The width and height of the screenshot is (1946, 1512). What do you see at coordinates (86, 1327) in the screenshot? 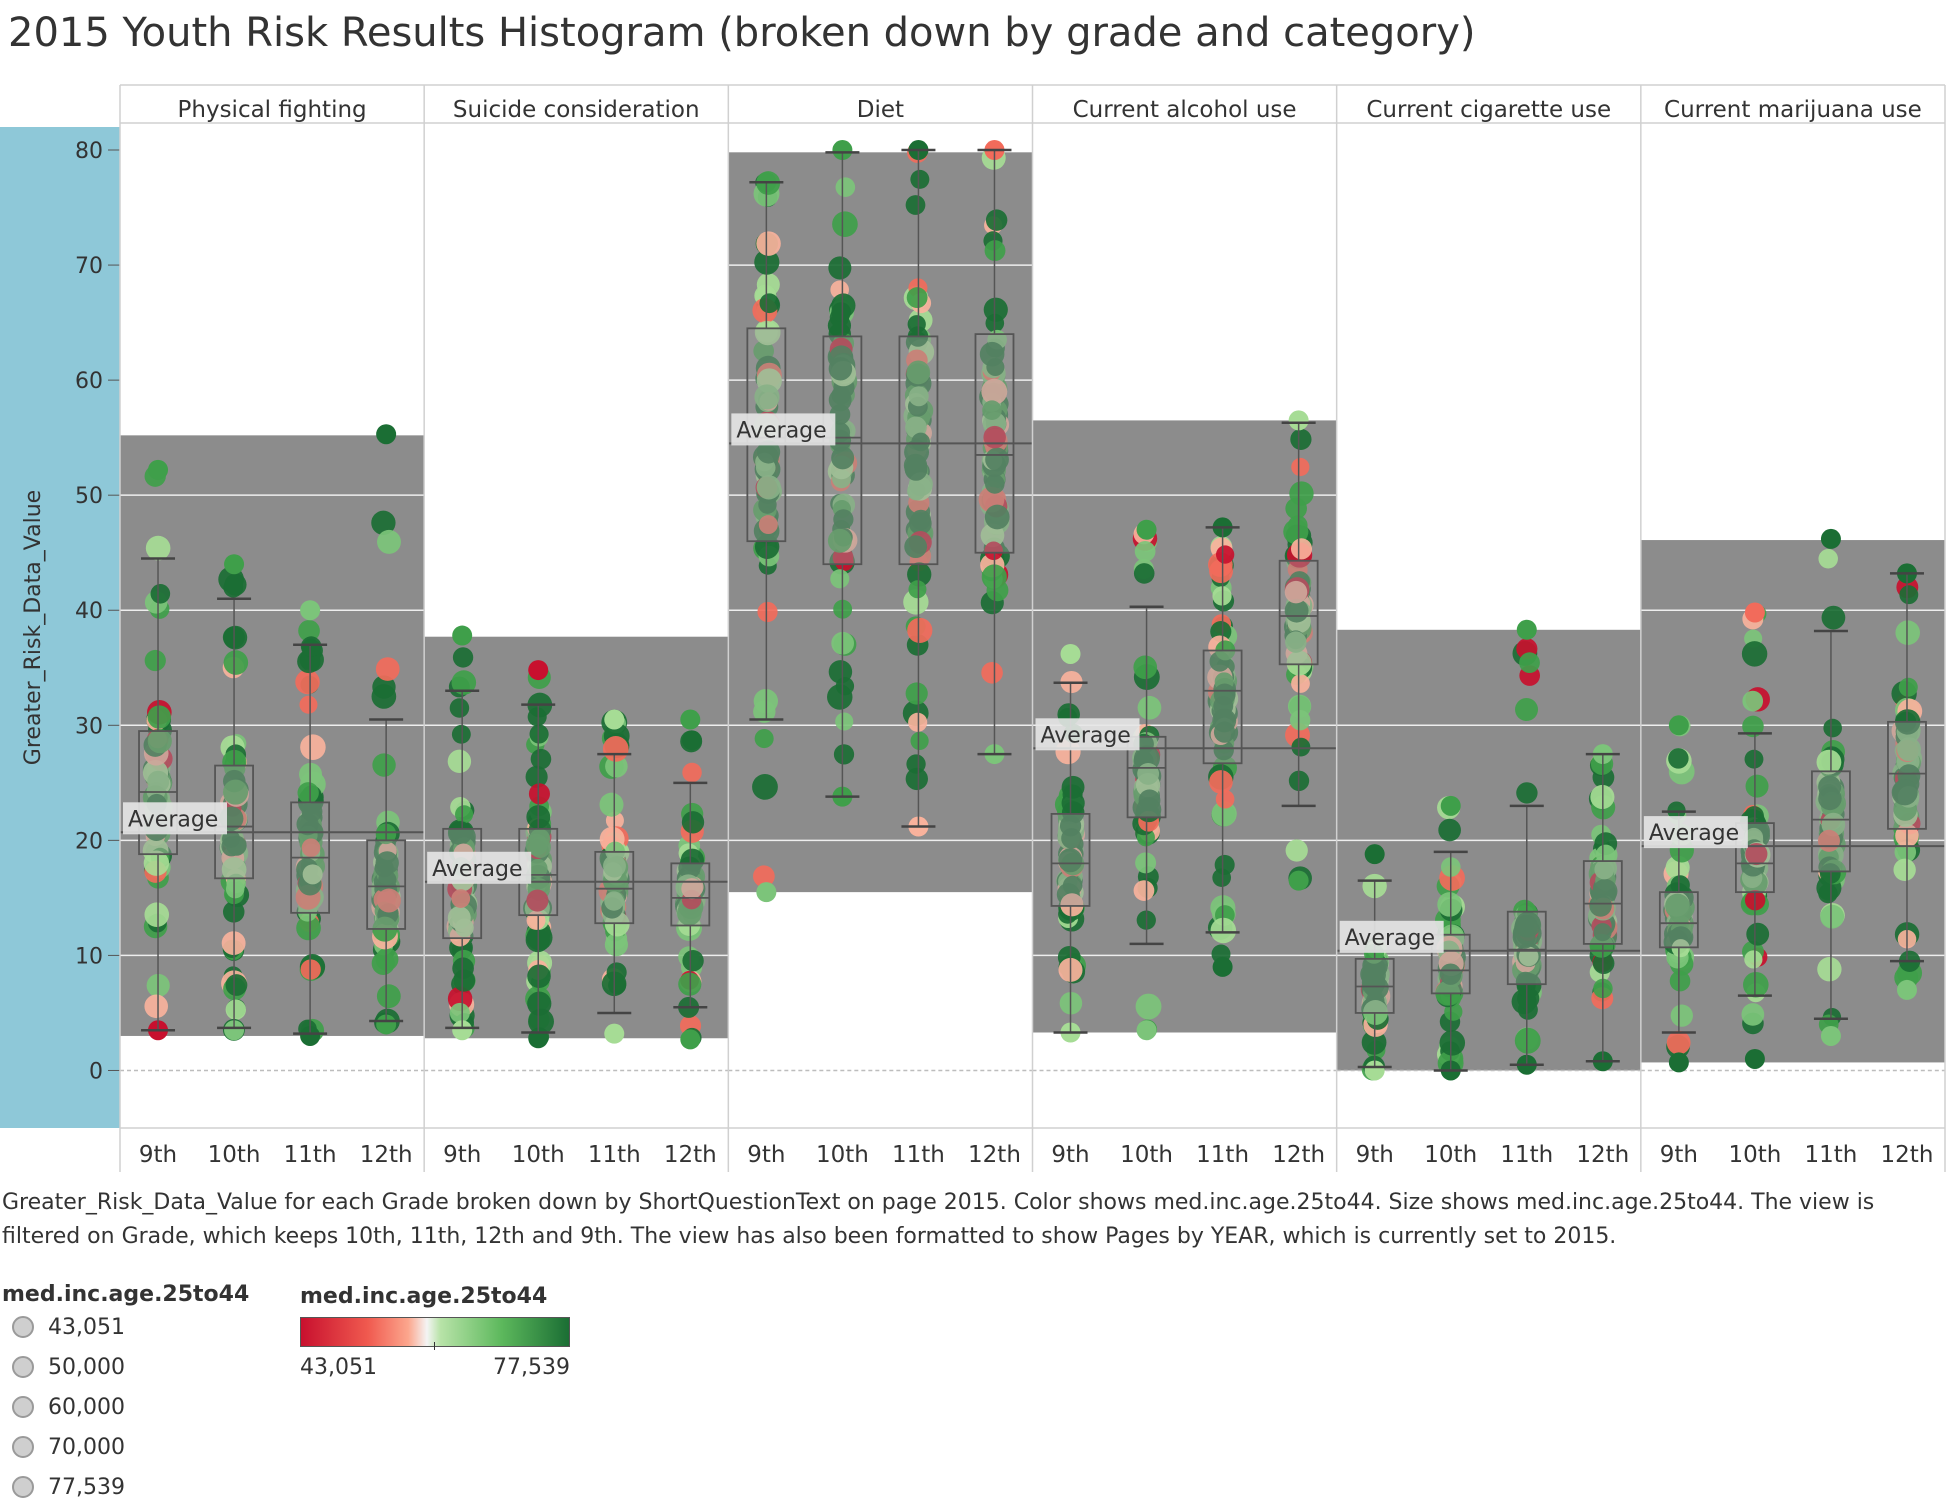
I see `size-legend-label: 43,051` at bounding box center [86, 1327].